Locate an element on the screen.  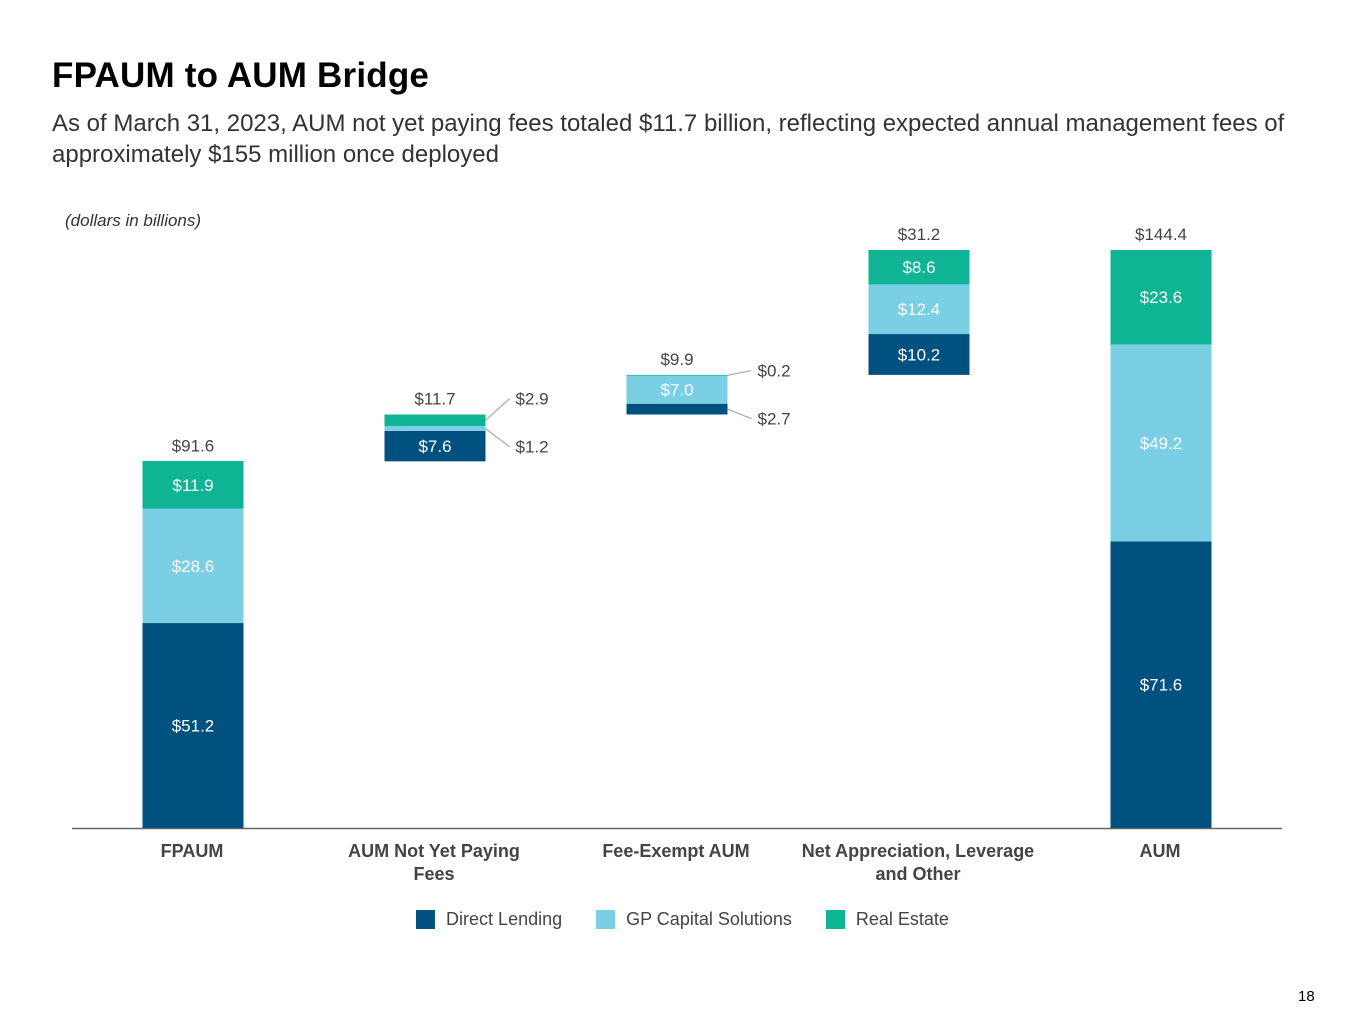
bar-aum-real-estate is located at coordinates (1161, 297).